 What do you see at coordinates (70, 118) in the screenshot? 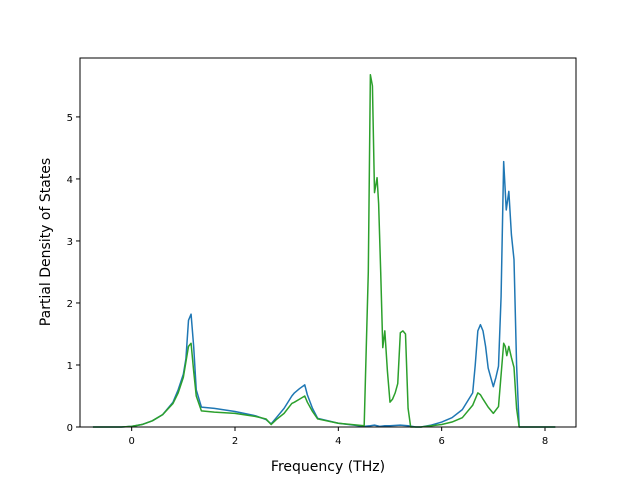
I see `y-tick-label: 5` at bounding box center [70, 118].